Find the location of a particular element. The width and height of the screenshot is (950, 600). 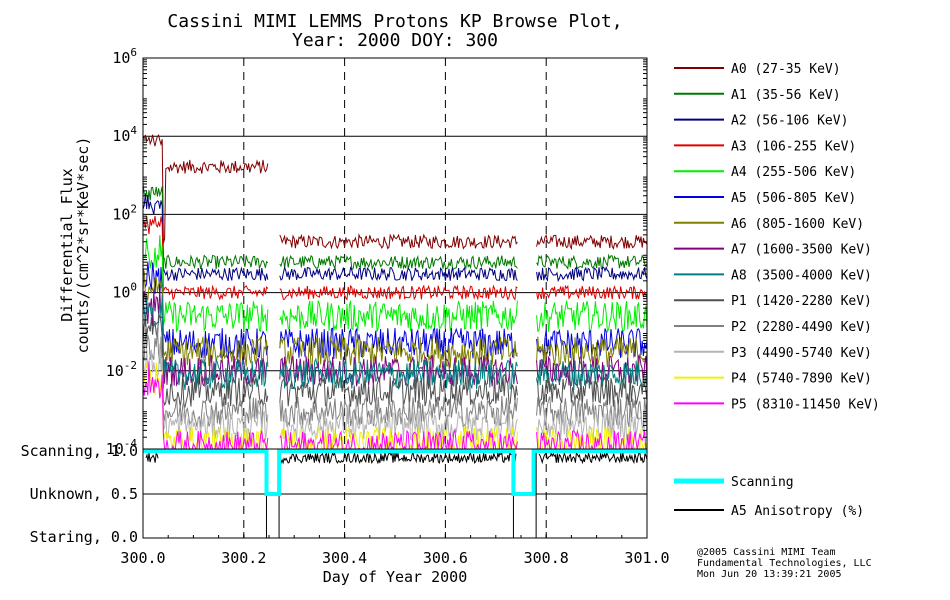

legend-label: A0 (27-35 KeV) is located at coordinates (786, 69).